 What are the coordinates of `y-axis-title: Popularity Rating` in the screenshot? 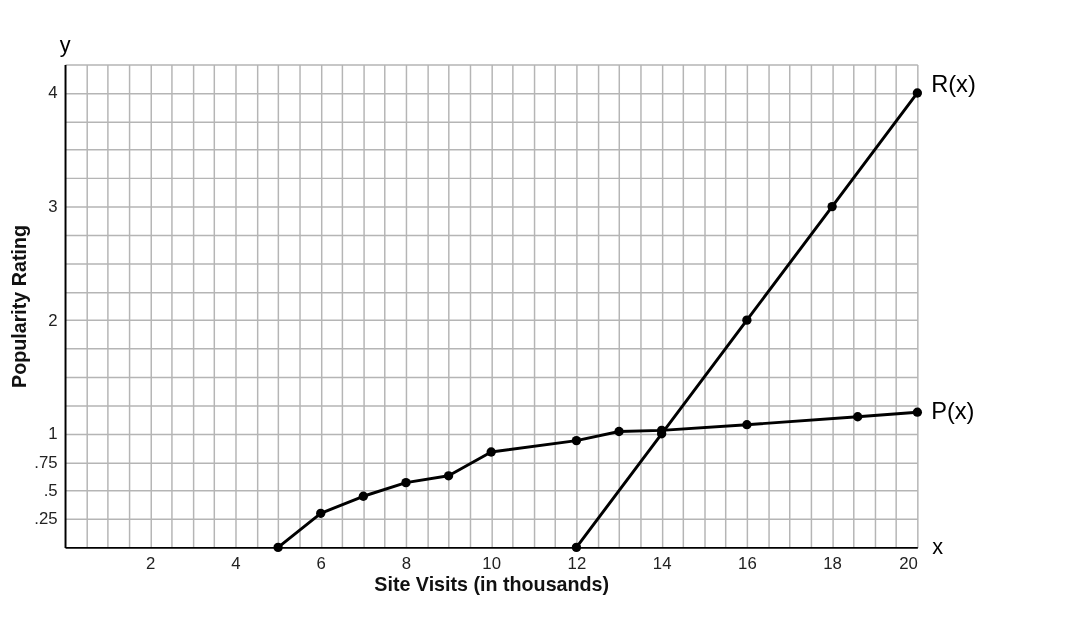 It's located at (19, 306).